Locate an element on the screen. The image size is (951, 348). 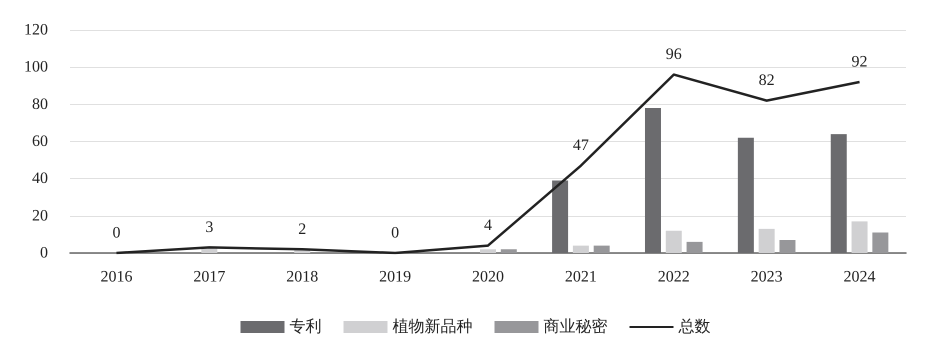
legend-label: 专利 is located at coordinates (306, 327).